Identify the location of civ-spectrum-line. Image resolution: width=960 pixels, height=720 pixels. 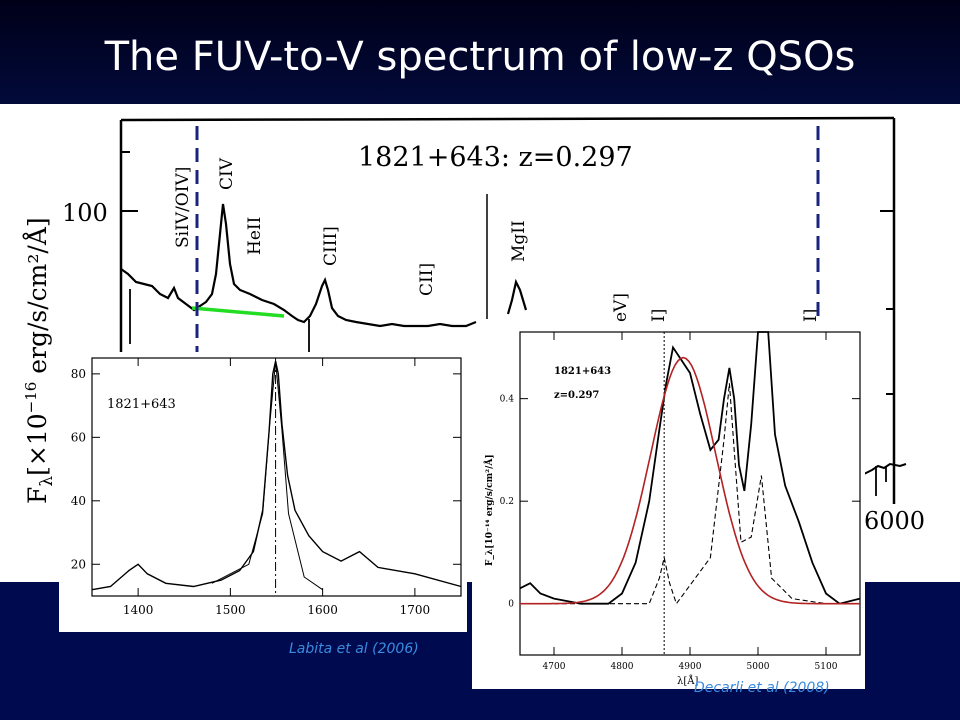
(276, 476).